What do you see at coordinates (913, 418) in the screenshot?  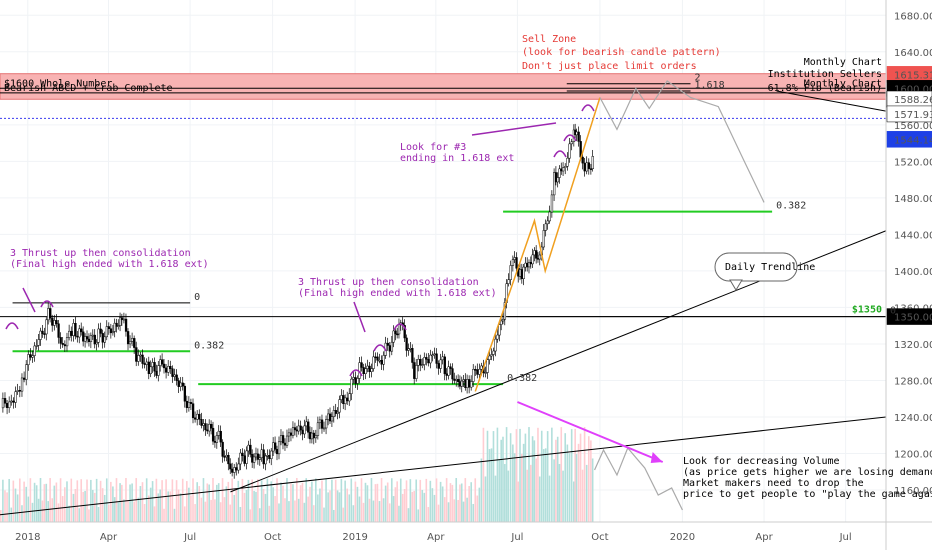 I see `y-tick-label: 1240.00` at bounding box center [913, 418].